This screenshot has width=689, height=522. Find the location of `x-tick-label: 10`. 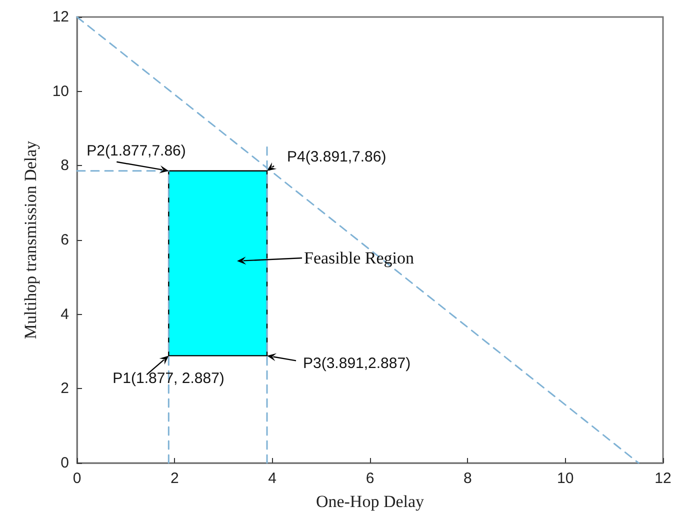

x-tick-label: 10 is located at coordinates (565, 478).